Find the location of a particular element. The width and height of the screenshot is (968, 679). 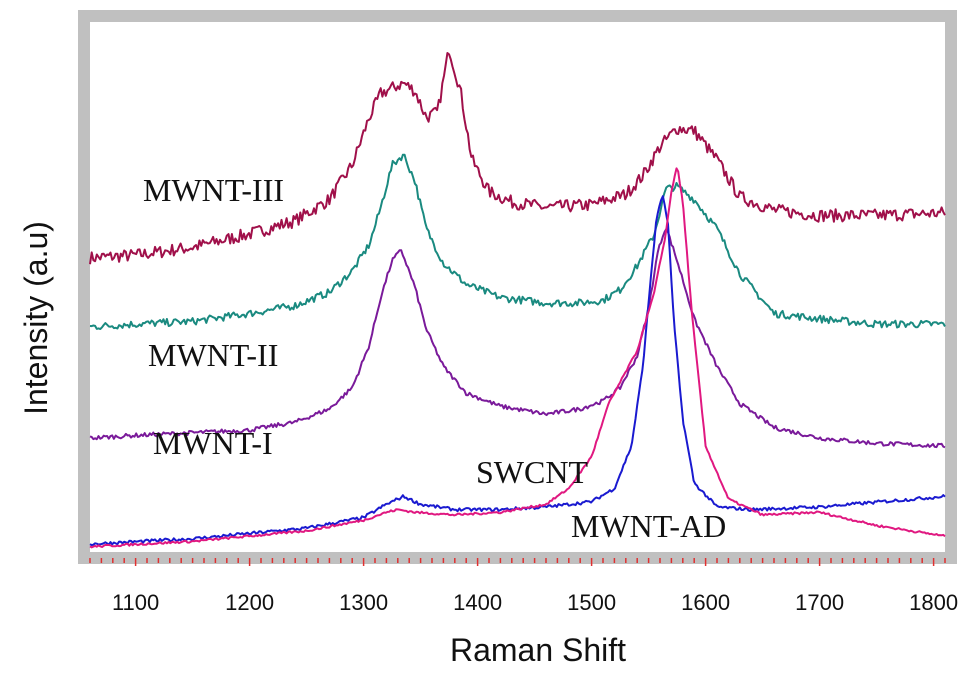

label-mwnt-ii: MWNT-II is located at coordinates (213, 355).